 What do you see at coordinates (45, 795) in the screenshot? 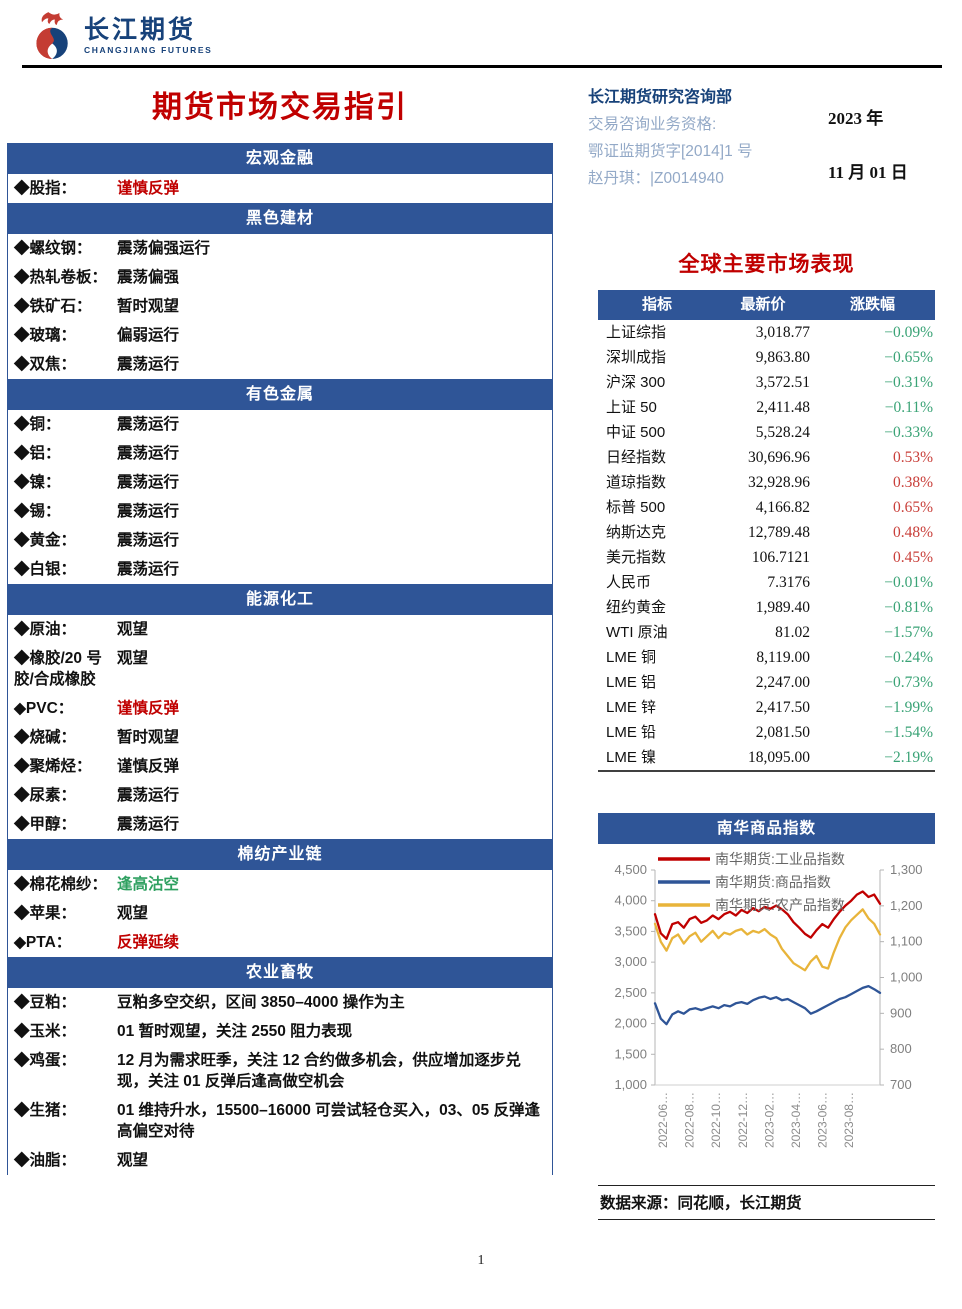
I see `guide-label: ◆尿素：` at bounding box center [45, 795].